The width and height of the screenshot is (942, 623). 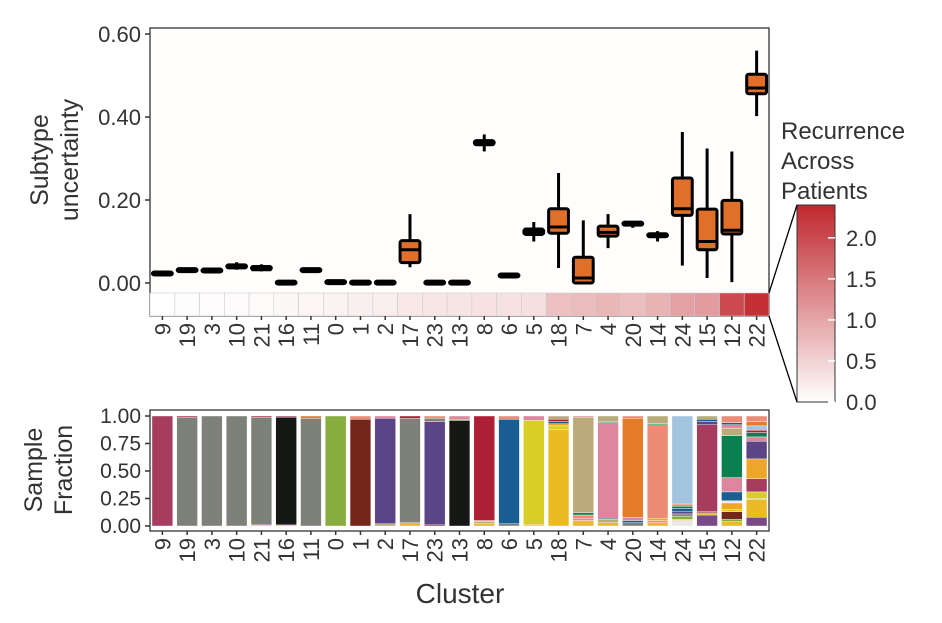 What do you see at coordinates (162, 544) in the screenshot?
I see `x-tick-label: 9` at bounding box center [162, 544].